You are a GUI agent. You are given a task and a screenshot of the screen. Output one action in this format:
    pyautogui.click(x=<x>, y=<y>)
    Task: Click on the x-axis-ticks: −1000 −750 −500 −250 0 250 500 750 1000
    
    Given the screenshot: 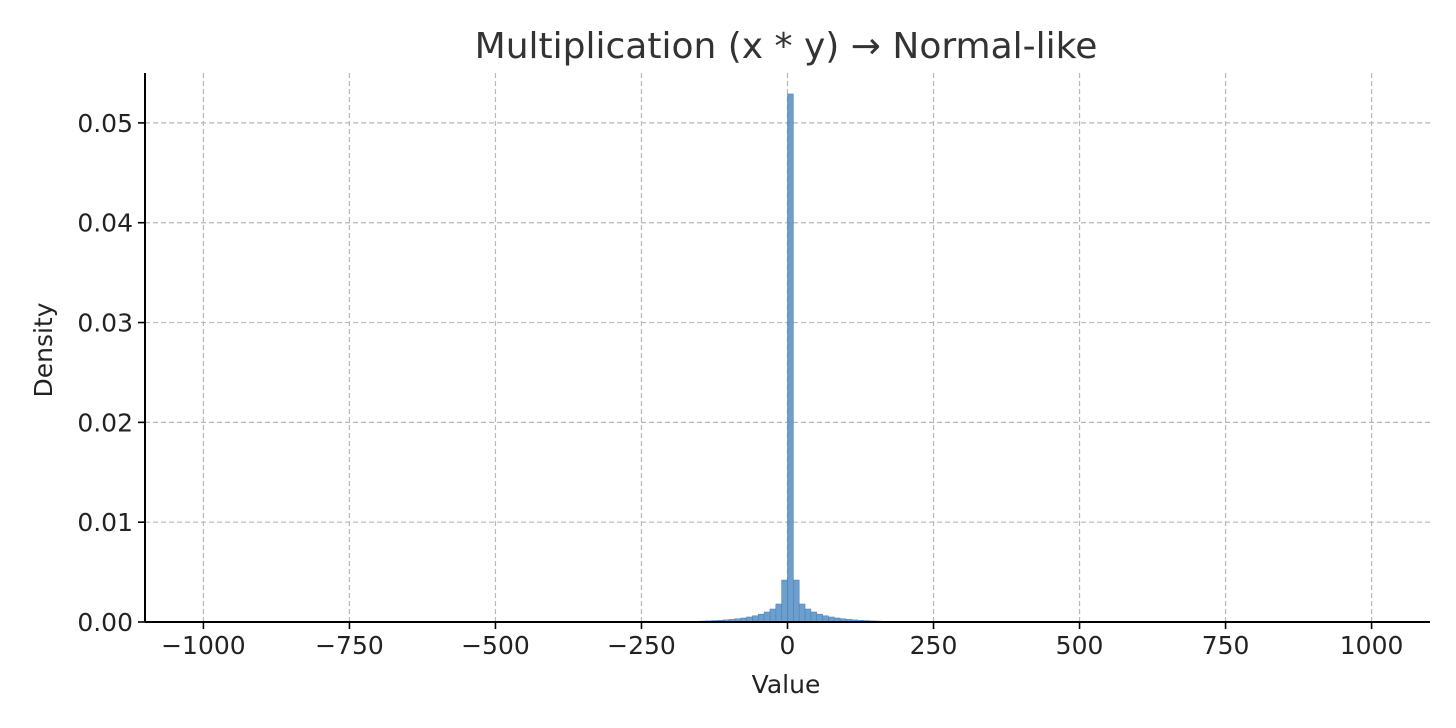 What is the action you would take?
    pyautogui.click(x=782, y=641)
    